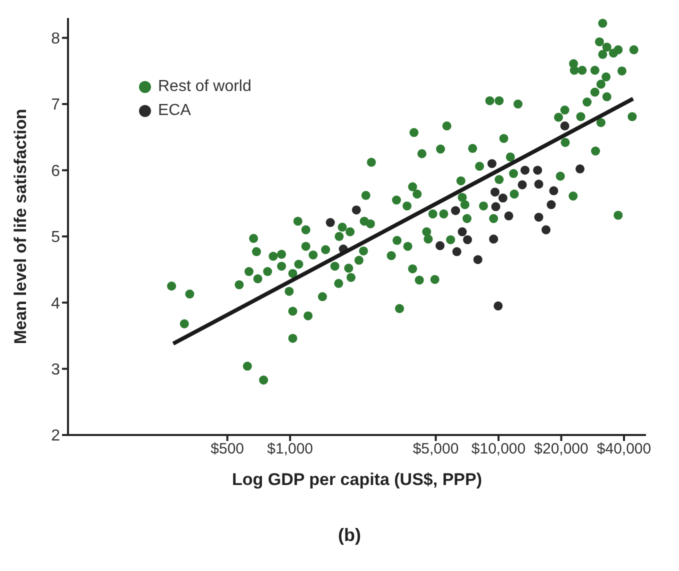 Image resolution: width=679 pixels, height=571 pixels. I want to click on y-tick-label: 3, so click(55, 369).